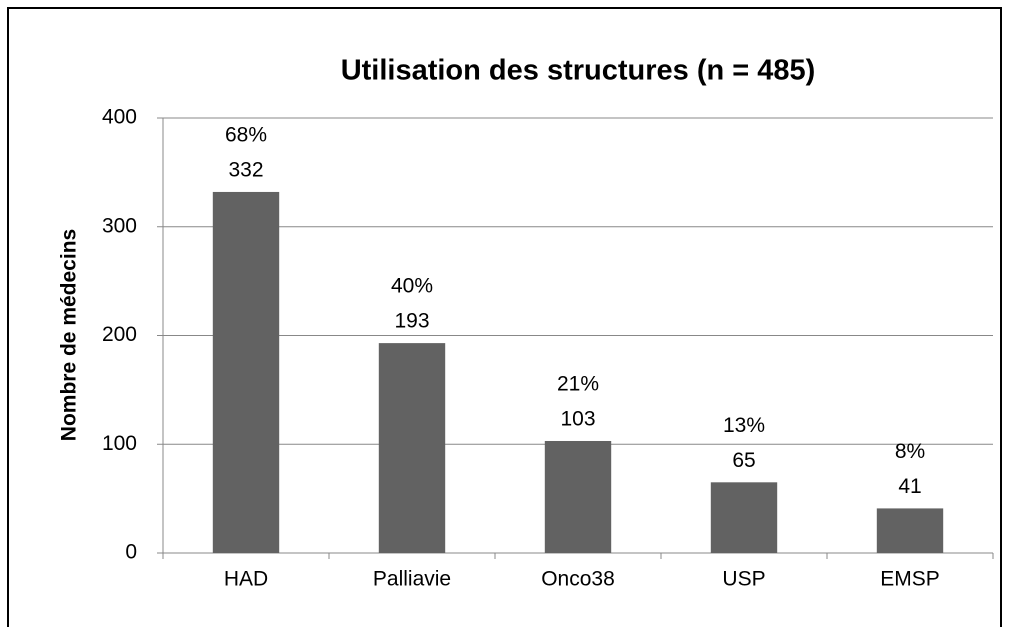  Describe the element at coordinates (909, 486) in the screenshot. I see `value-label: 41` at that location.